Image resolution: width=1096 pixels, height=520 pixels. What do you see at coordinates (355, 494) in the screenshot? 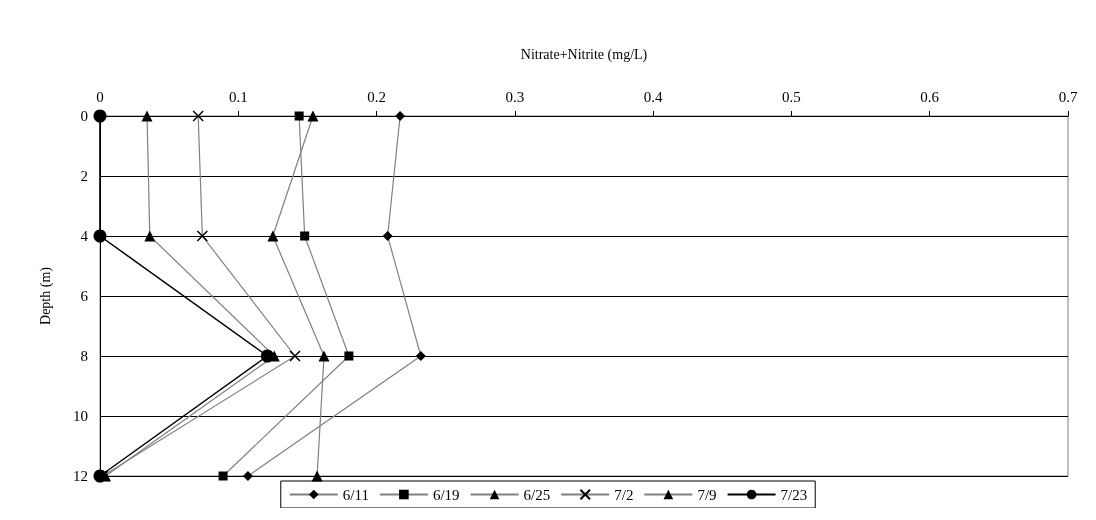
I see `legend-label: 6/11` at bounding box center [355, 494].